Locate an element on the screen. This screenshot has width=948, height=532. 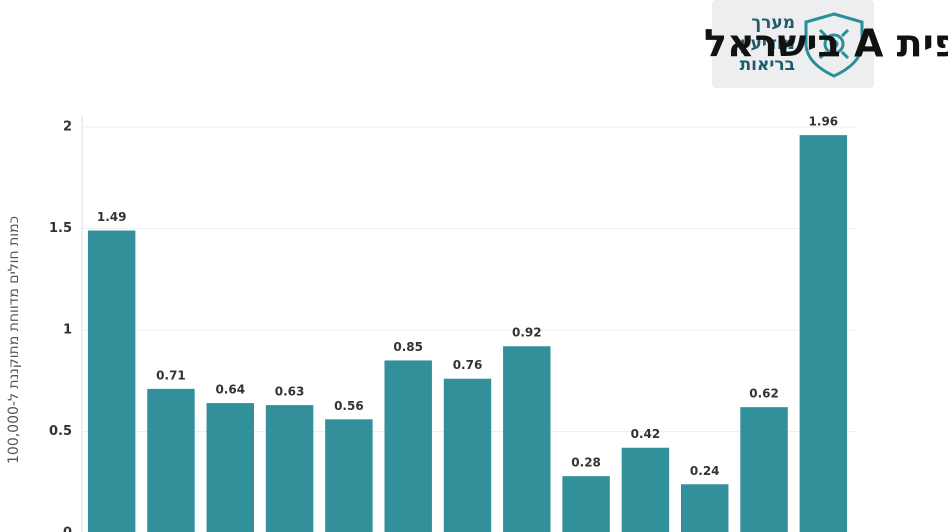
logo-text: מערך is located at coordinates (773, 23).